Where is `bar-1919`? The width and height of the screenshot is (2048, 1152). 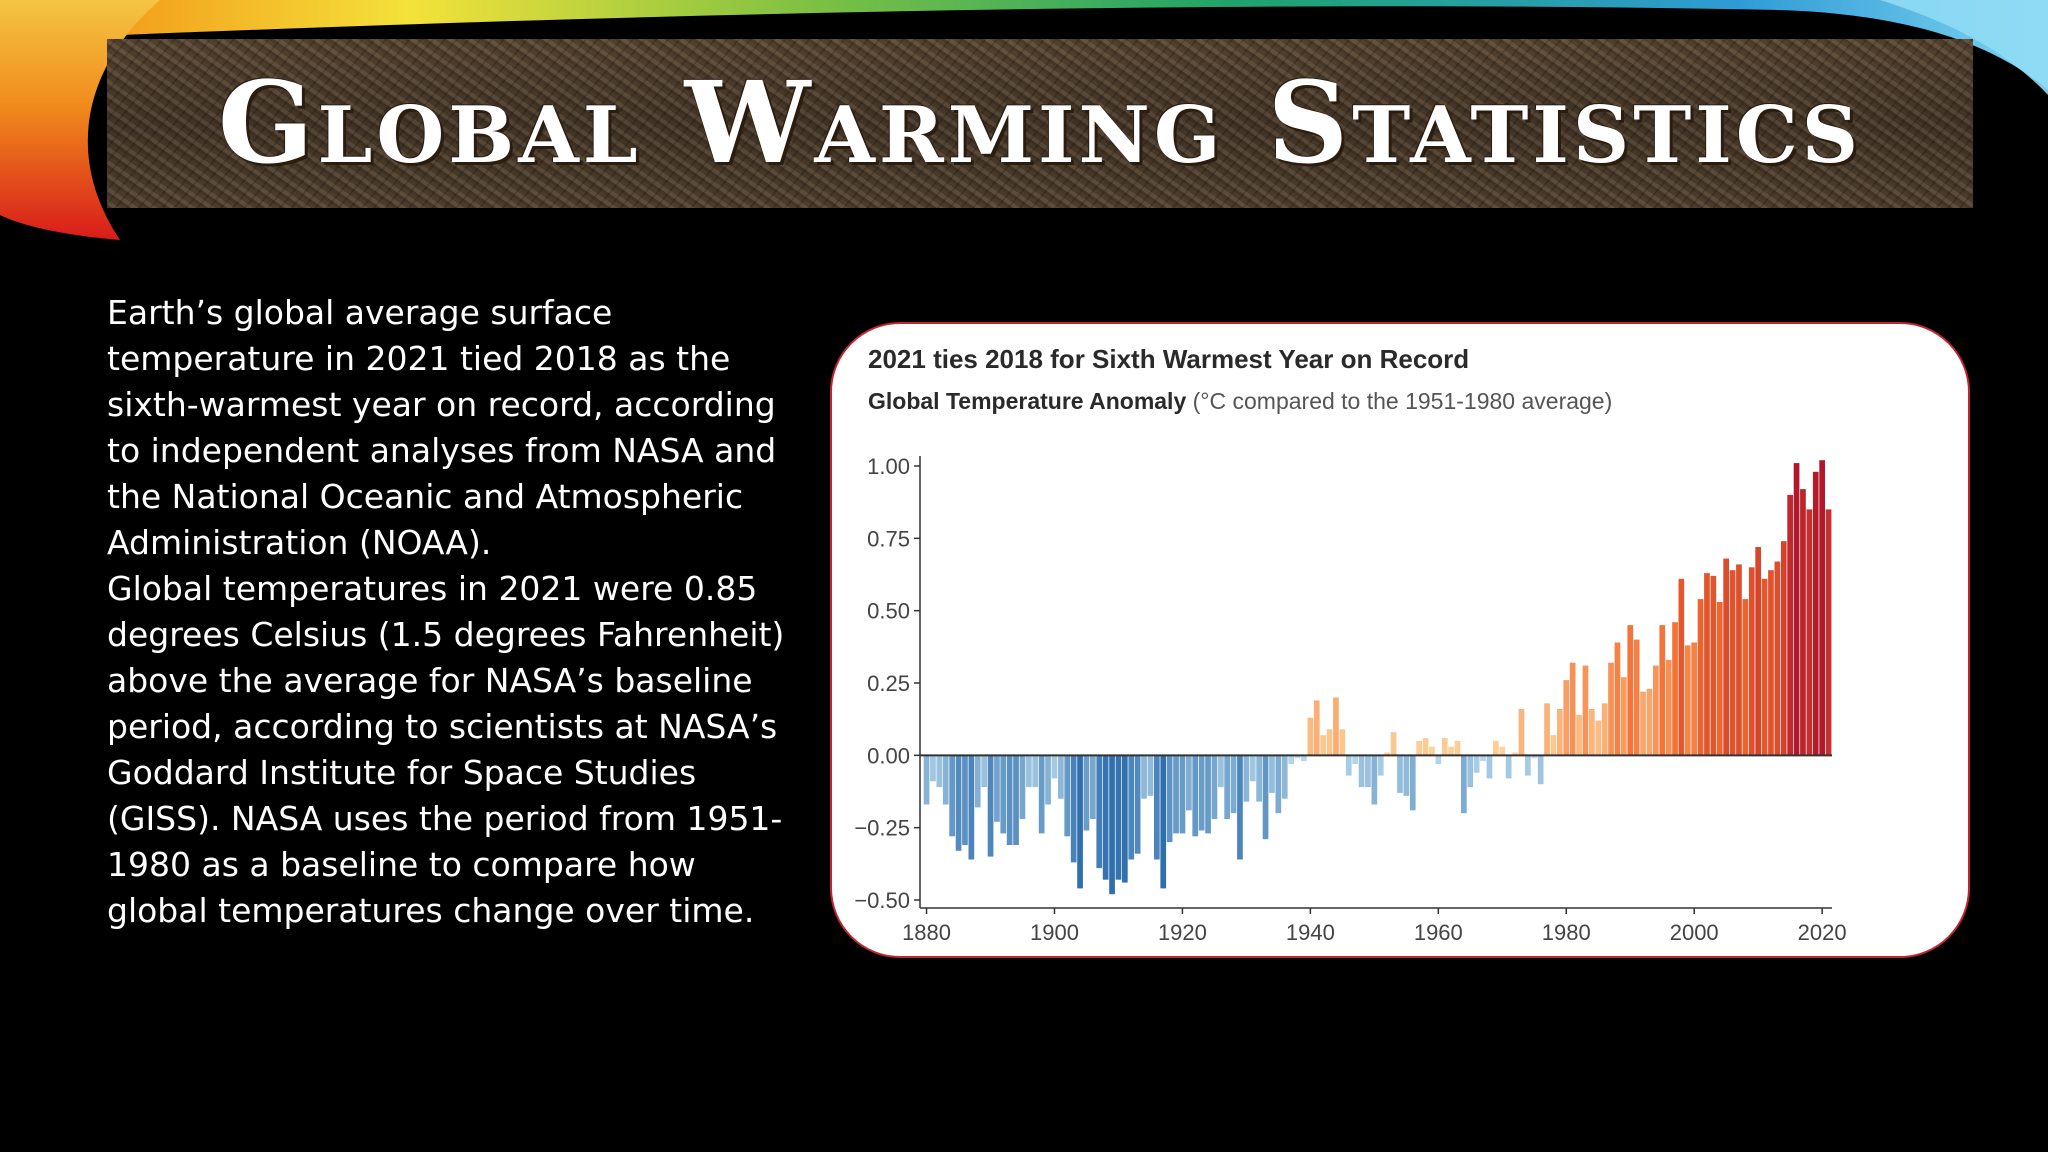
bar-1919 is located at coordinates (1176, 794).